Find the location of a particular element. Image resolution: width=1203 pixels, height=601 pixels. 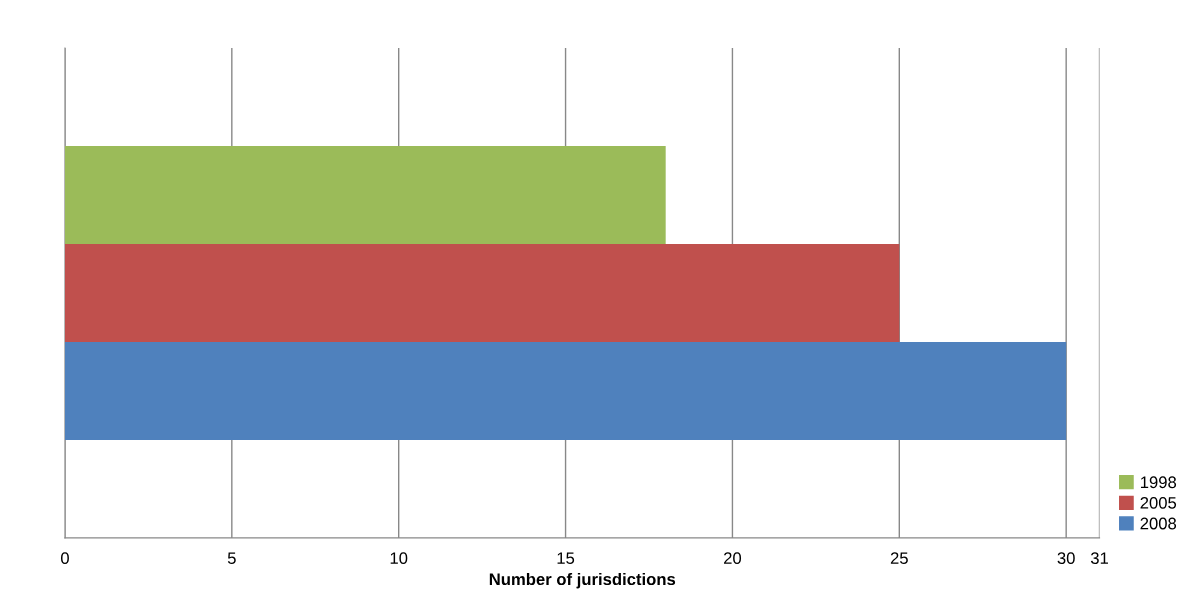

x-tick-label: 0 is located at coordinates (64, 558).